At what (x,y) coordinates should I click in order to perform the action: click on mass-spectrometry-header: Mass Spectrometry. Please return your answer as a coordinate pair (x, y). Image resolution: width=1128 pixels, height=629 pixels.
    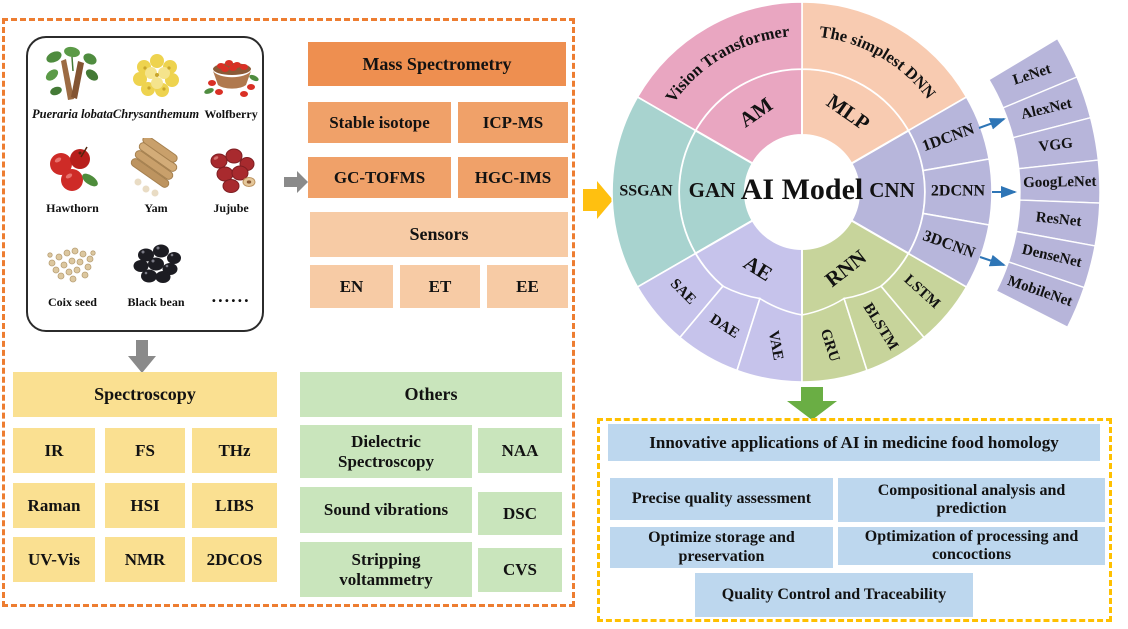
    Looking at the image, I should click on (437, 64).